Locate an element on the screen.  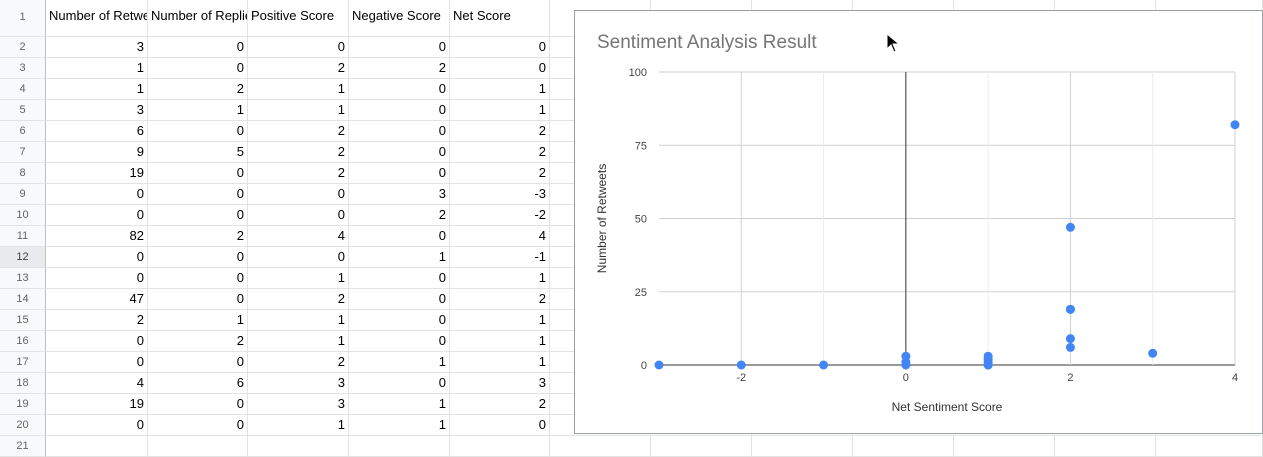
data-cell: -2 is located at coordinates (500, 215).